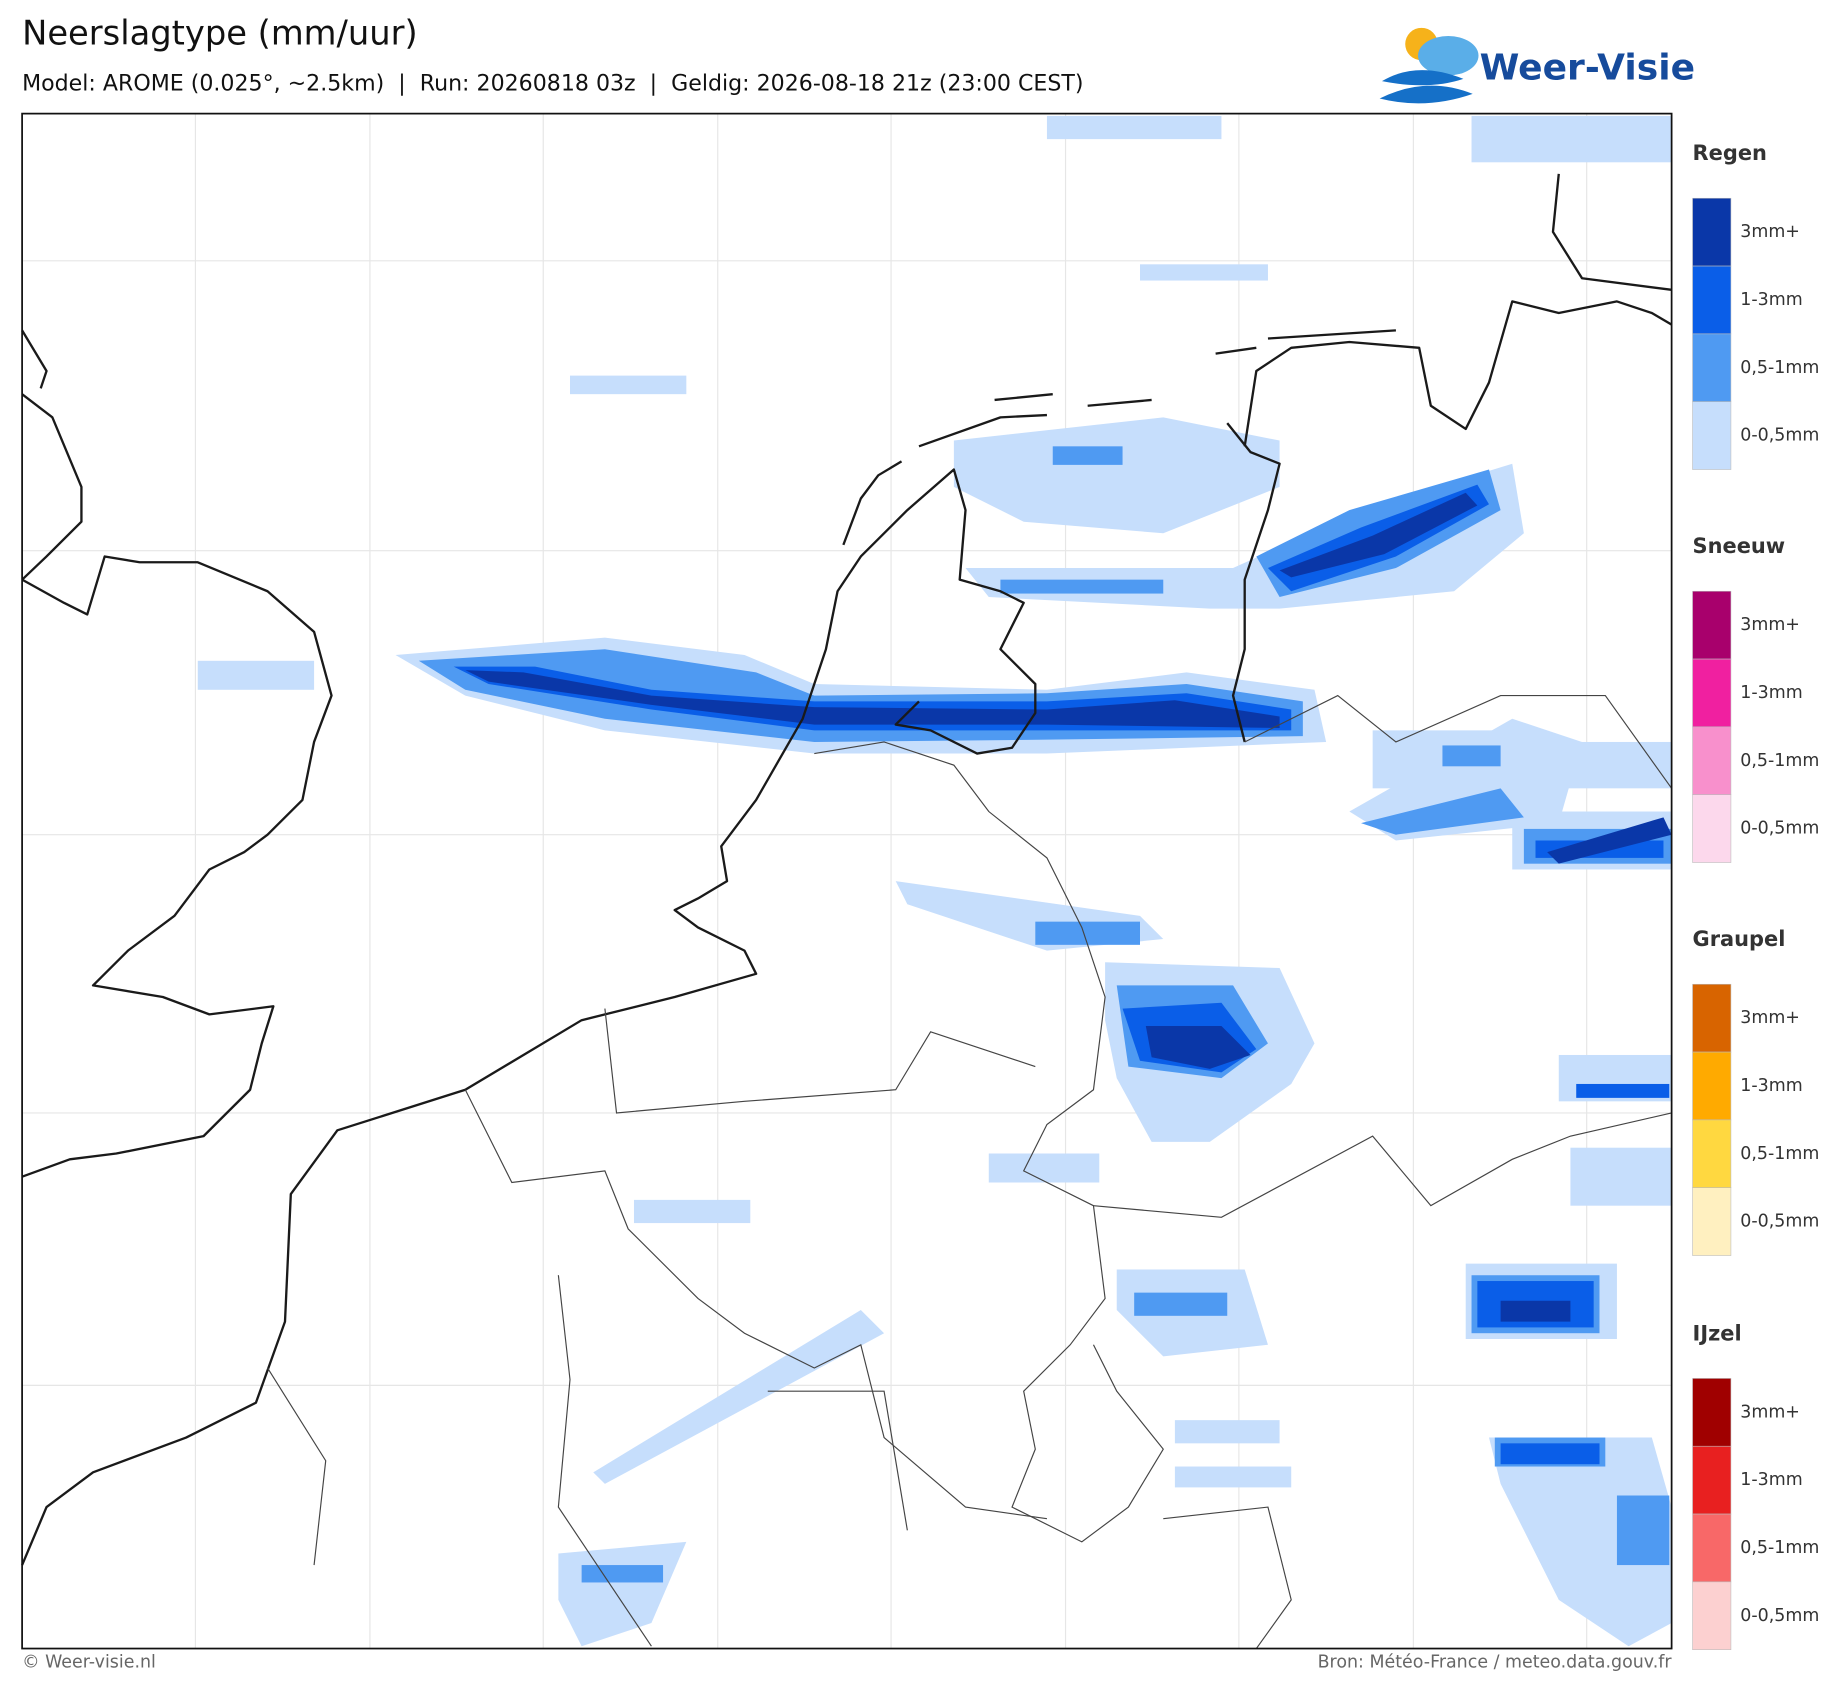 This screenshot has width=1824, height=1681. Describe the element at coordinates (1739, 546) in the screenshot. I see `legend-title: Sneeuw` at that location.